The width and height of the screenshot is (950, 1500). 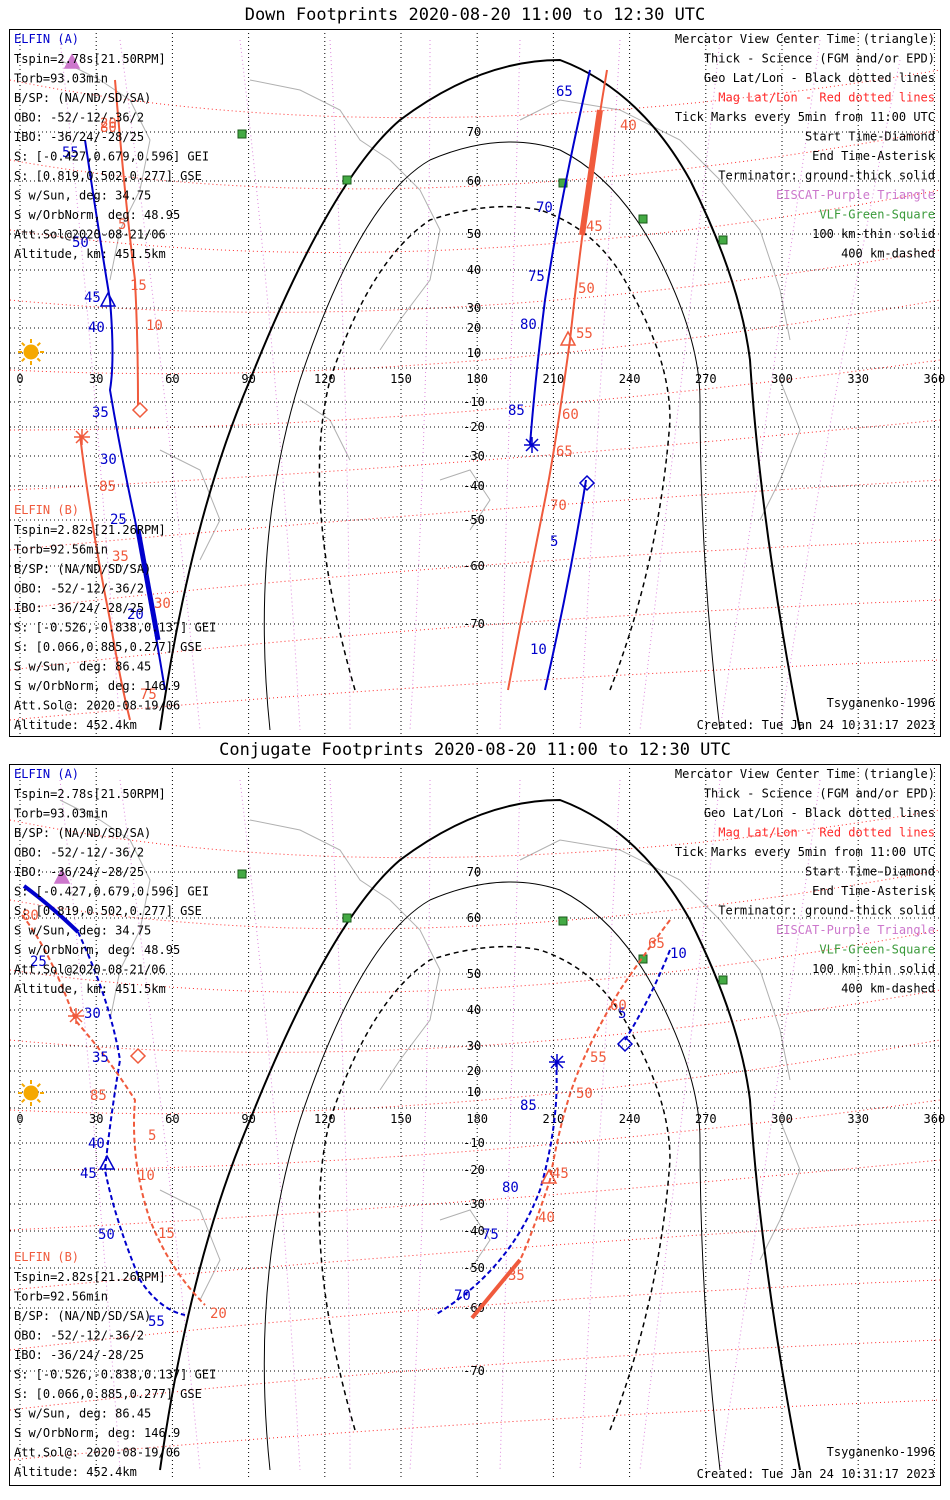 What do you see at coordinates (120, 557) in the screenshot?
I see `elfin-b-tick-label: 35` at bounding box center [120, 557].